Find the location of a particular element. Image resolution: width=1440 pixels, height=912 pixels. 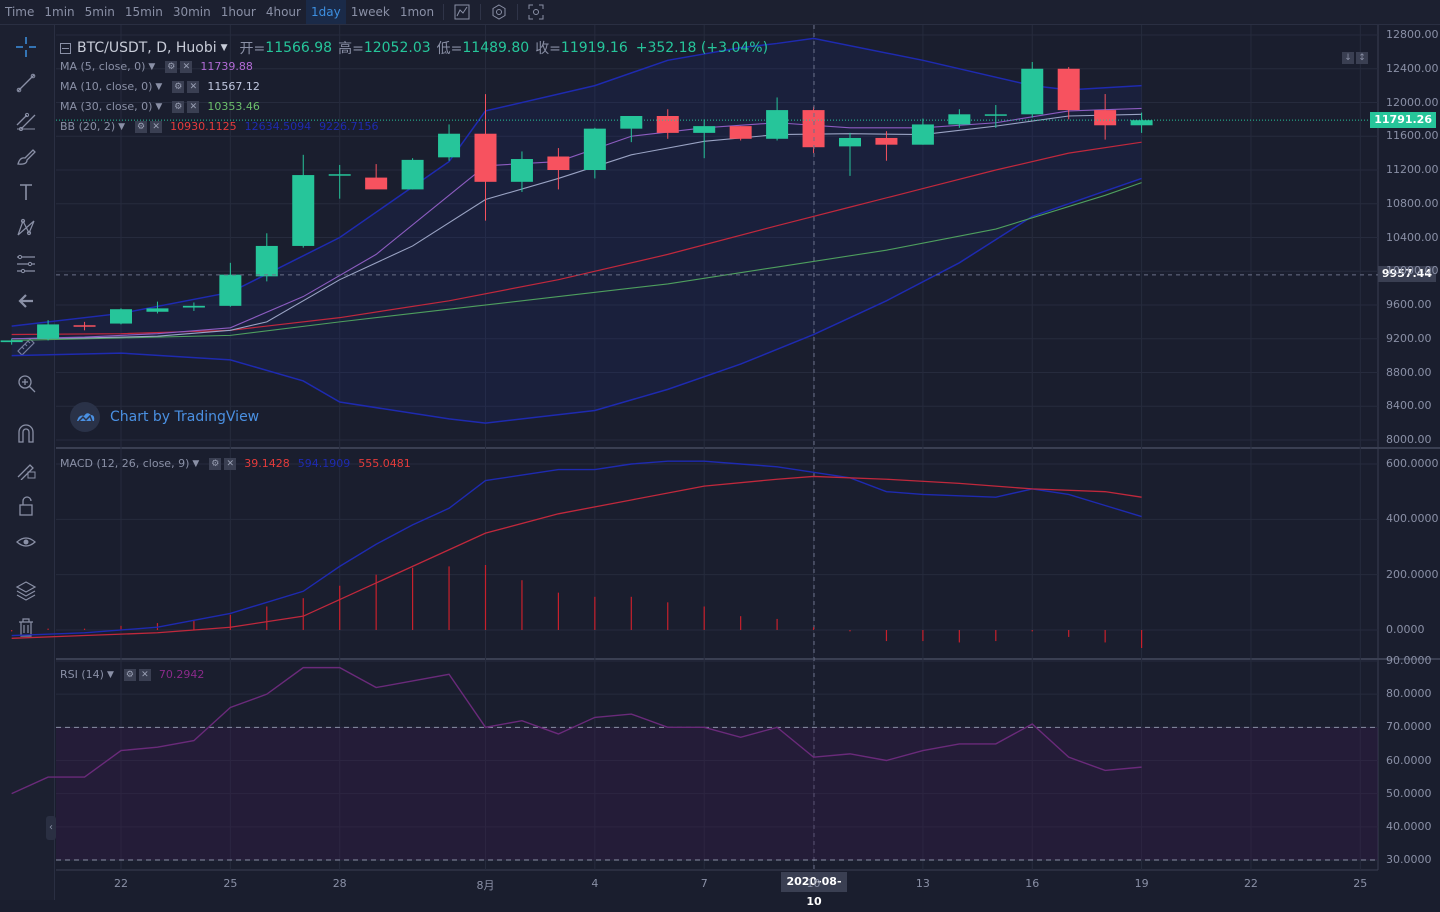

timeframe-15min: 15min is located at coordinates (143, 12).